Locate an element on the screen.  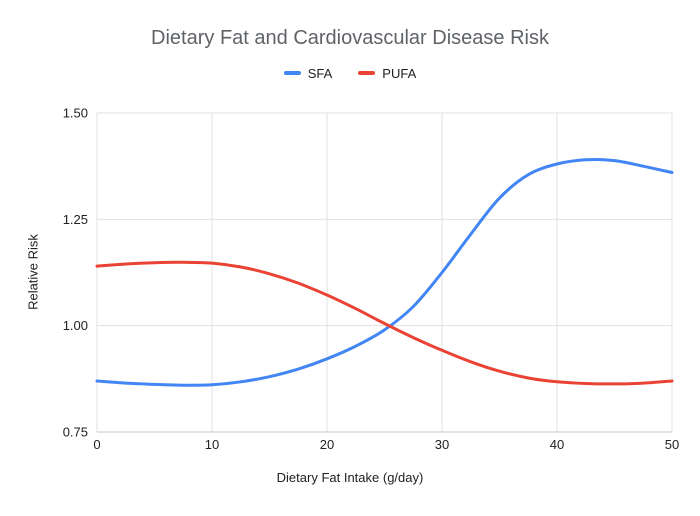
chart-legend: SFA PUFA is located at coordinates (350, 73).